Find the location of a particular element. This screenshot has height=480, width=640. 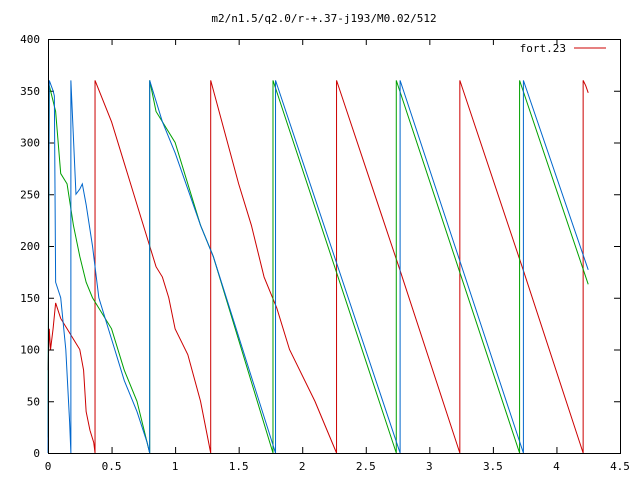

y-tick-label: 50 is located at coordinates (33, 401).